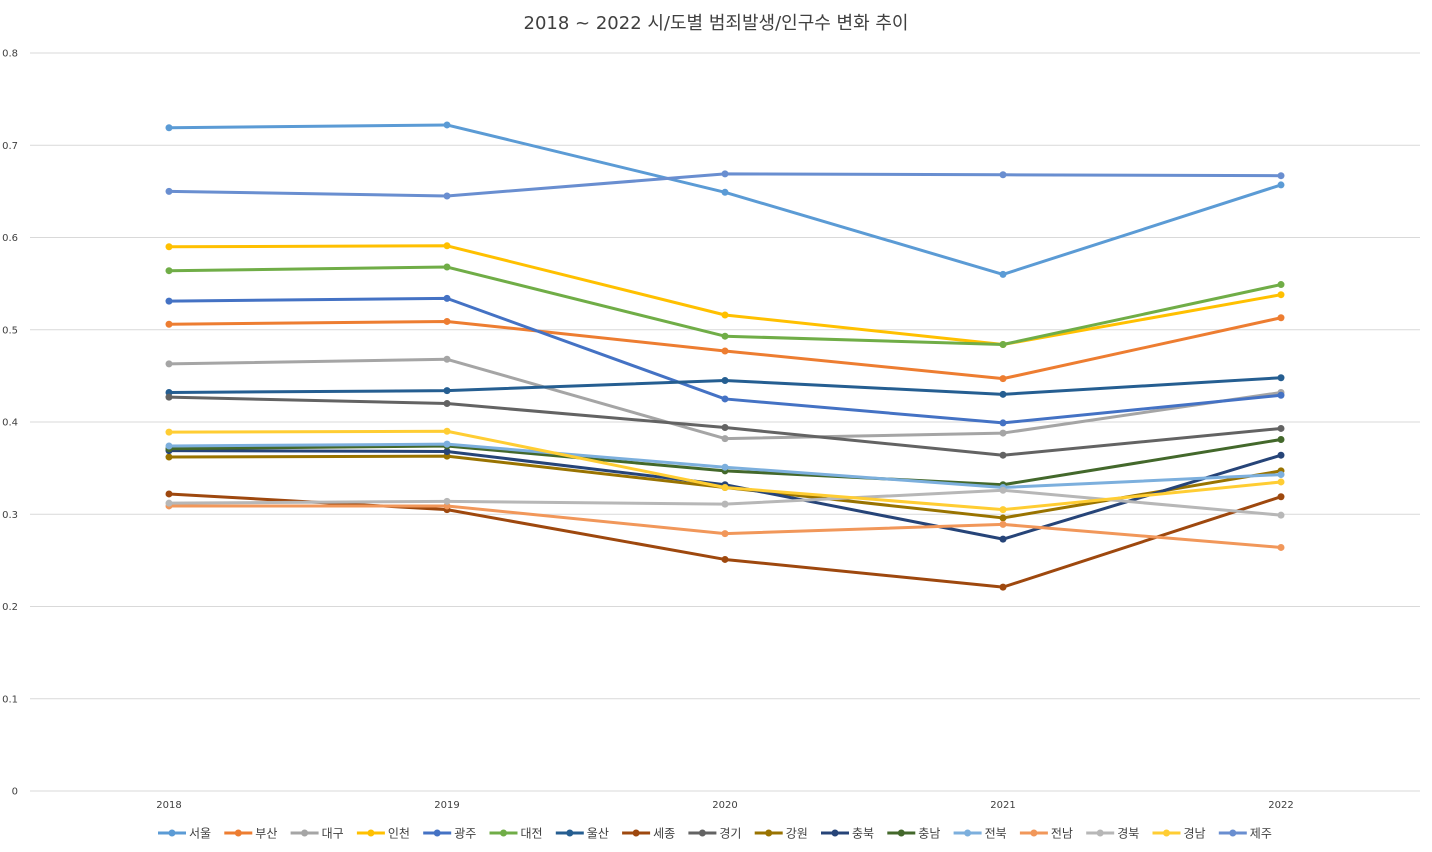 Image resolution: width=1432 pixels, height=852 pixels. What do you see at coordinates (1261, 834) in the screenshot?
I see `legend-label: 제주` at bounding box center [1261, 834].